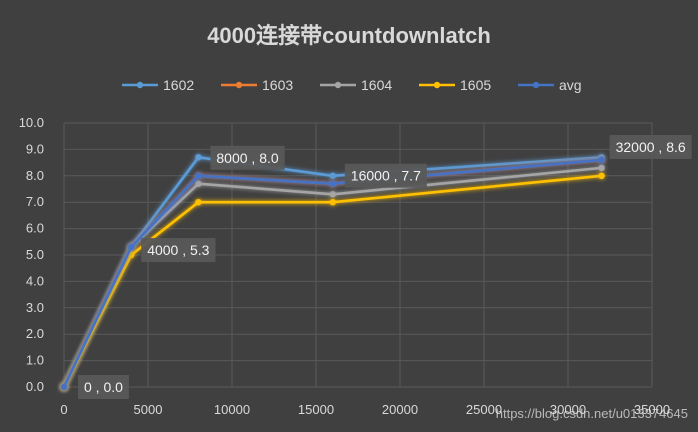 The width and height of the screenshot is (698, 432). What do you see at coordinates (376, 85) in the screenshot?
I see `legend-label: 1604` at bounding box center [376, 85].